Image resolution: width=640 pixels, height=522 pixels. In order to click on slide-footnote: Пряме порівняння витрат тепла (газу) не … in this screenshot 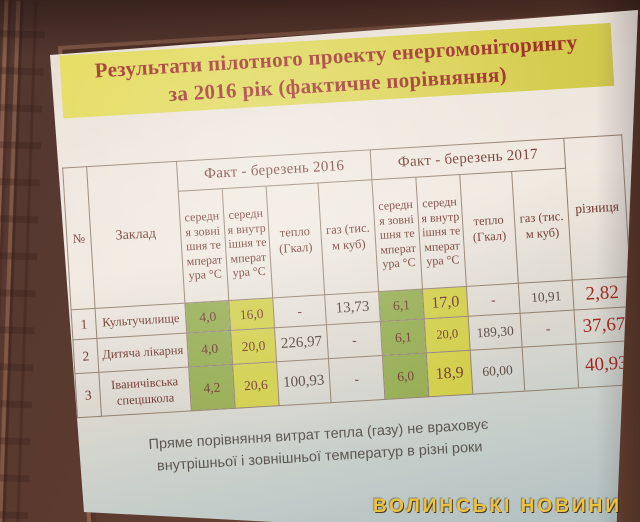, I will do `click(318, 445)`.